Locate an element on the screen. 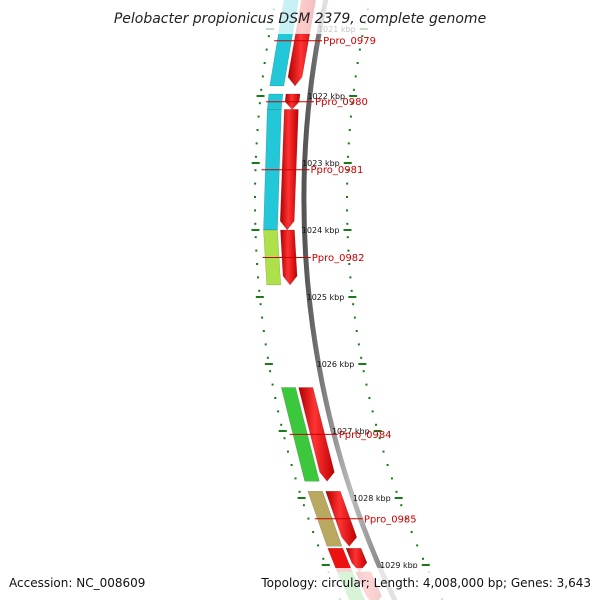 This screenshot has height=600, width=600. gene-label: Ppro_0982 is located at coordinates (338, 258).